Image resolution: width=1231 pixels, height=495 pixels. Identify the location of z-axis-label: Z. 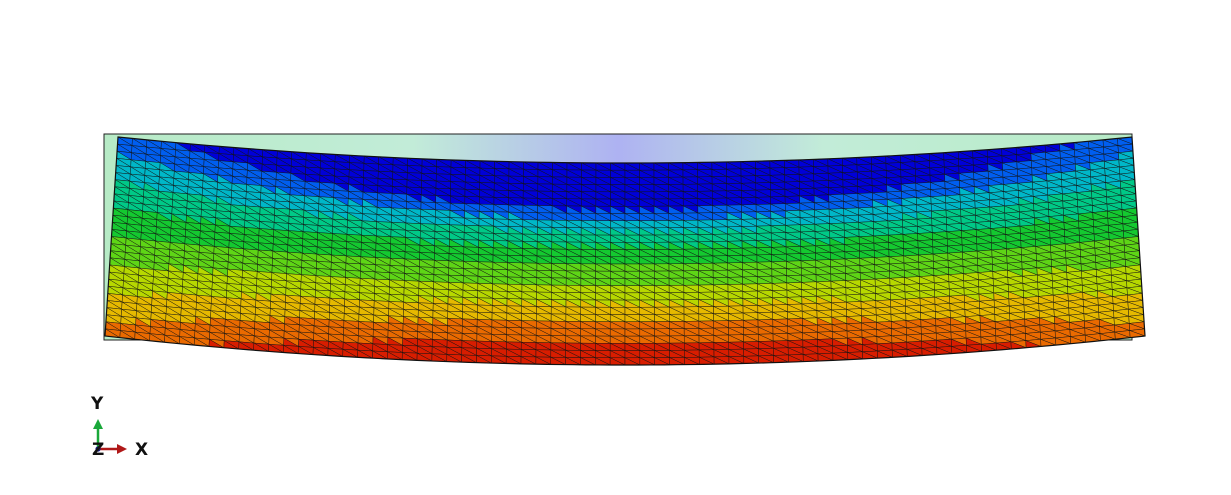
(98, 450).